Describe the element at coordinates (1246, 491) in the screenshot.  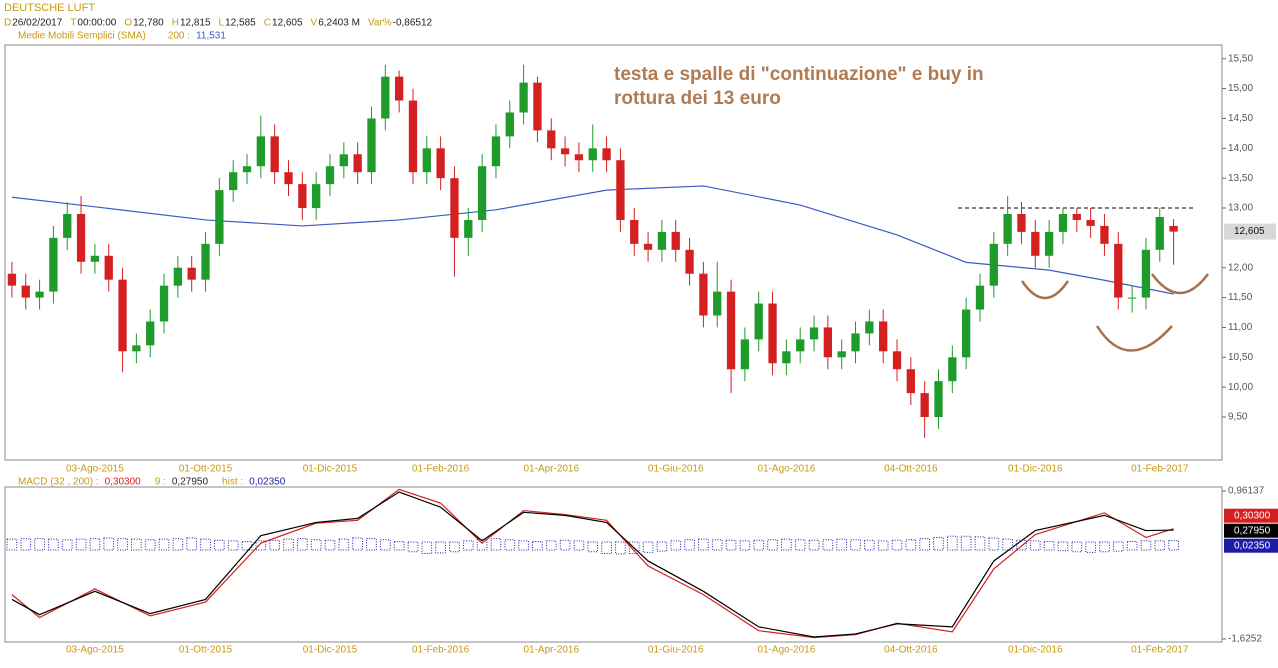
I see `y-tick-label: 0,96137` at that location.